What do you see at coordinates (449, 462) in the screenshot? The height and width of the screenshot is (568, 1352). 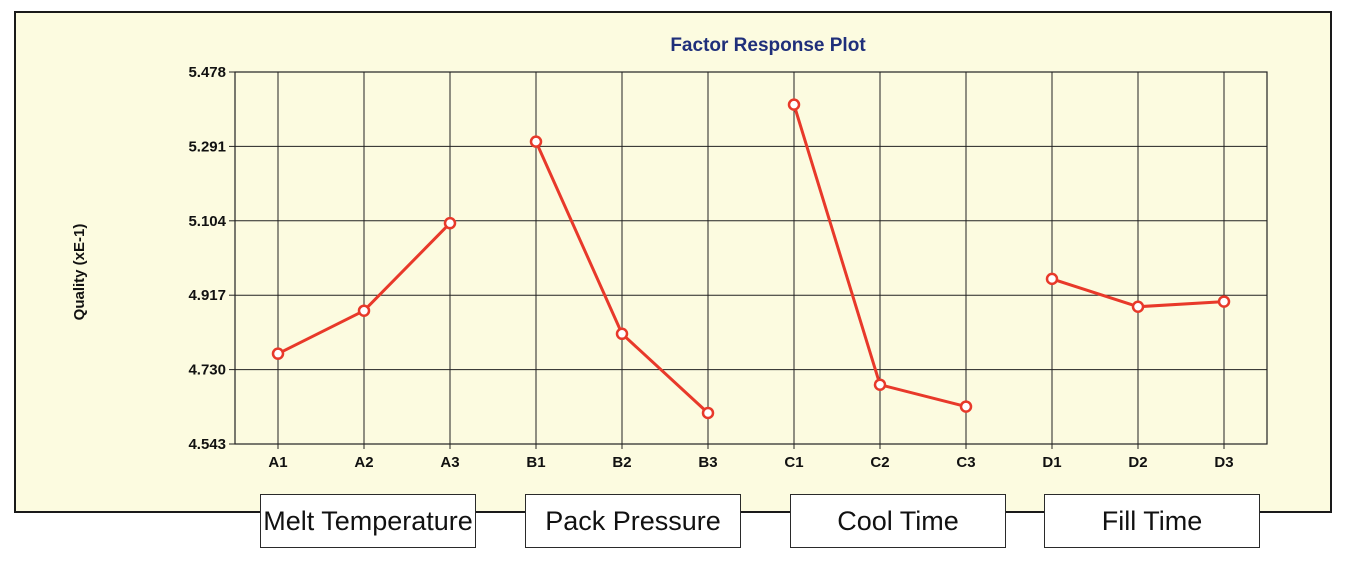 I see `x-tick-label: A3` at bounding box center [449, 462].